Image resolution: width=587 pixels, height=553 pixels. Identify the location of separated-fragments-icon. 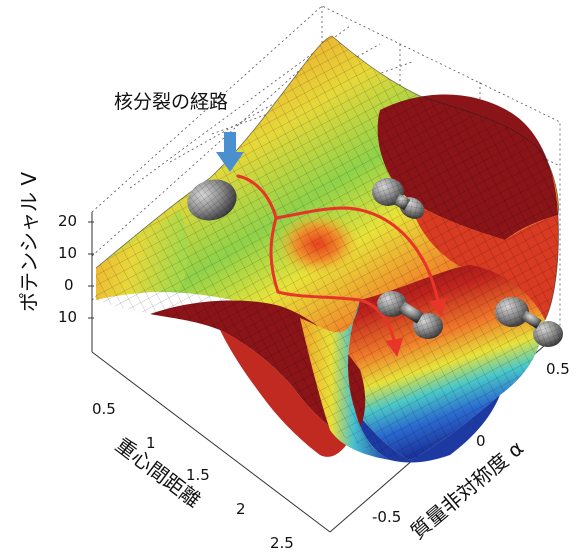
(529, 322).